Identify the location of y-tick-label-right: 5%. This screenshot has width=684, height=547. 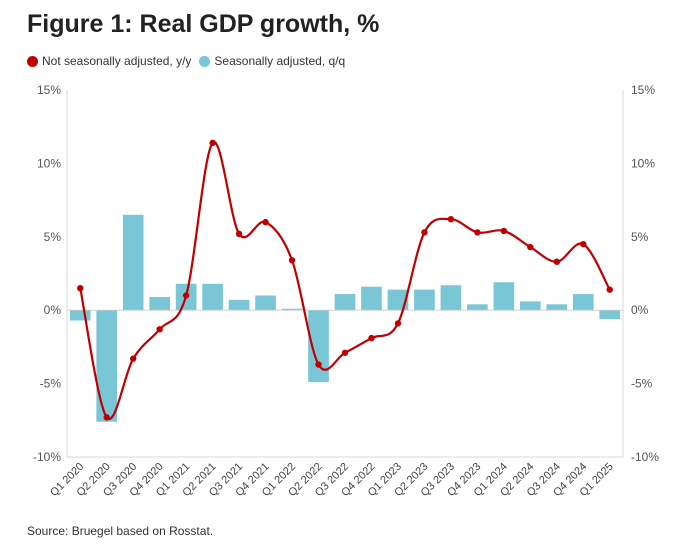
(640, 237).